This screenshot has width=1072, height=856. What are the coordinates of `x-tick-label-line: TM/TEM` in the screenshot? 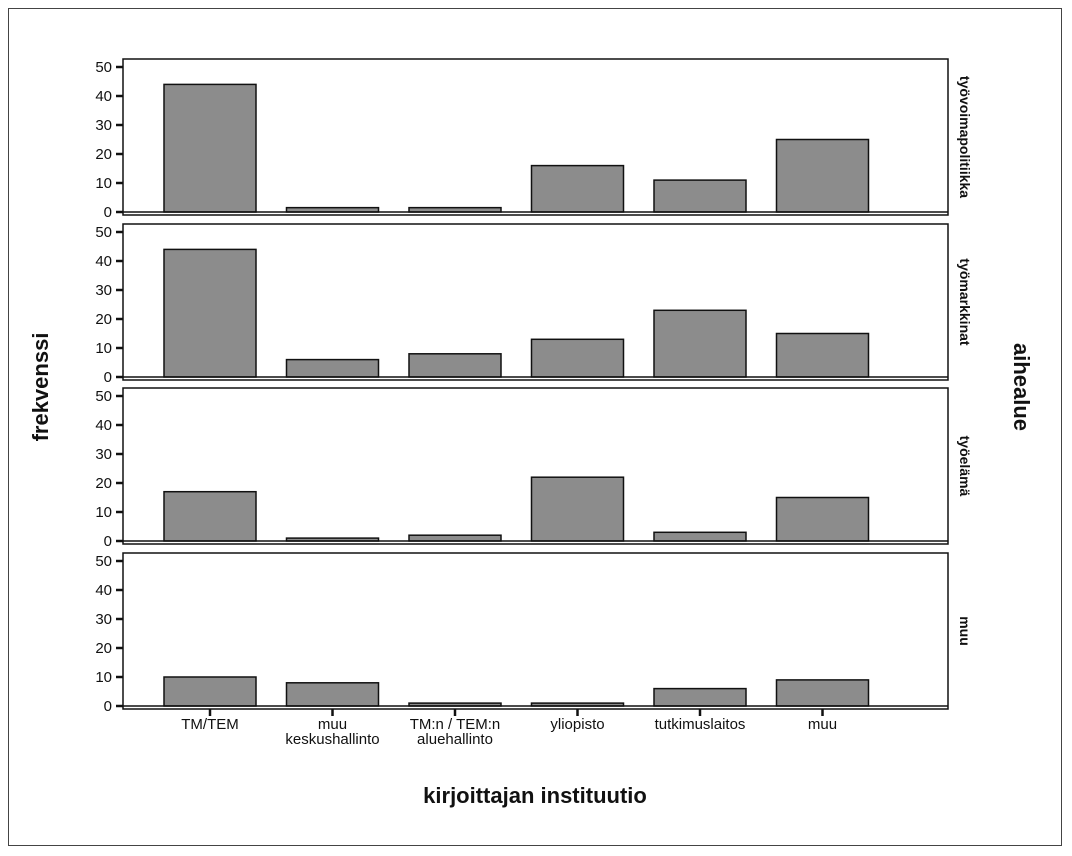 It's located at (210, 724).